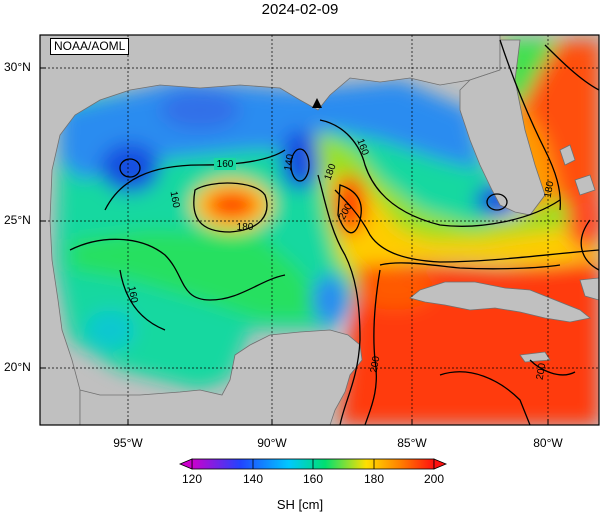 Image resolution: width=600 pixels, height=515 pixels. I want to click on lon-label: 90°W, so click(272, 443).